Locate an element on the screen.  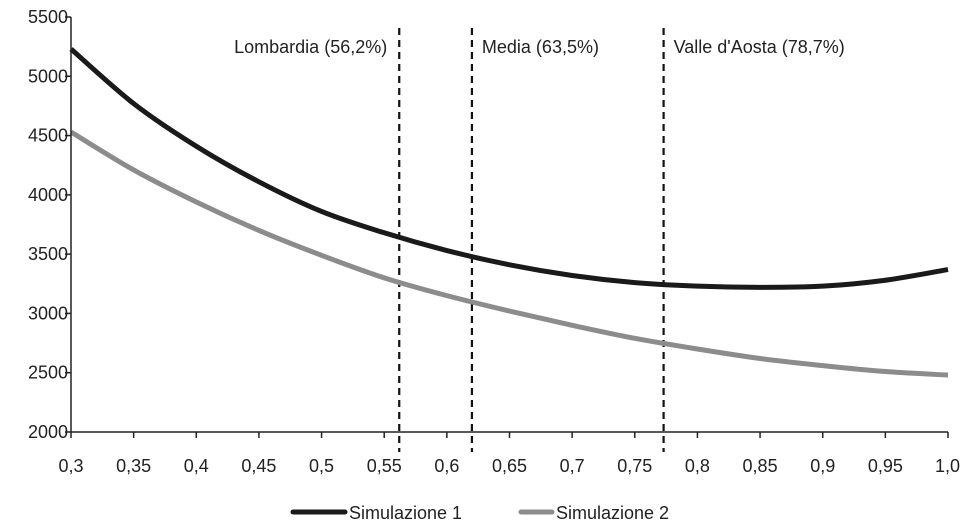
x-tick-label: 0,9 is located at coordinates (822, 466).